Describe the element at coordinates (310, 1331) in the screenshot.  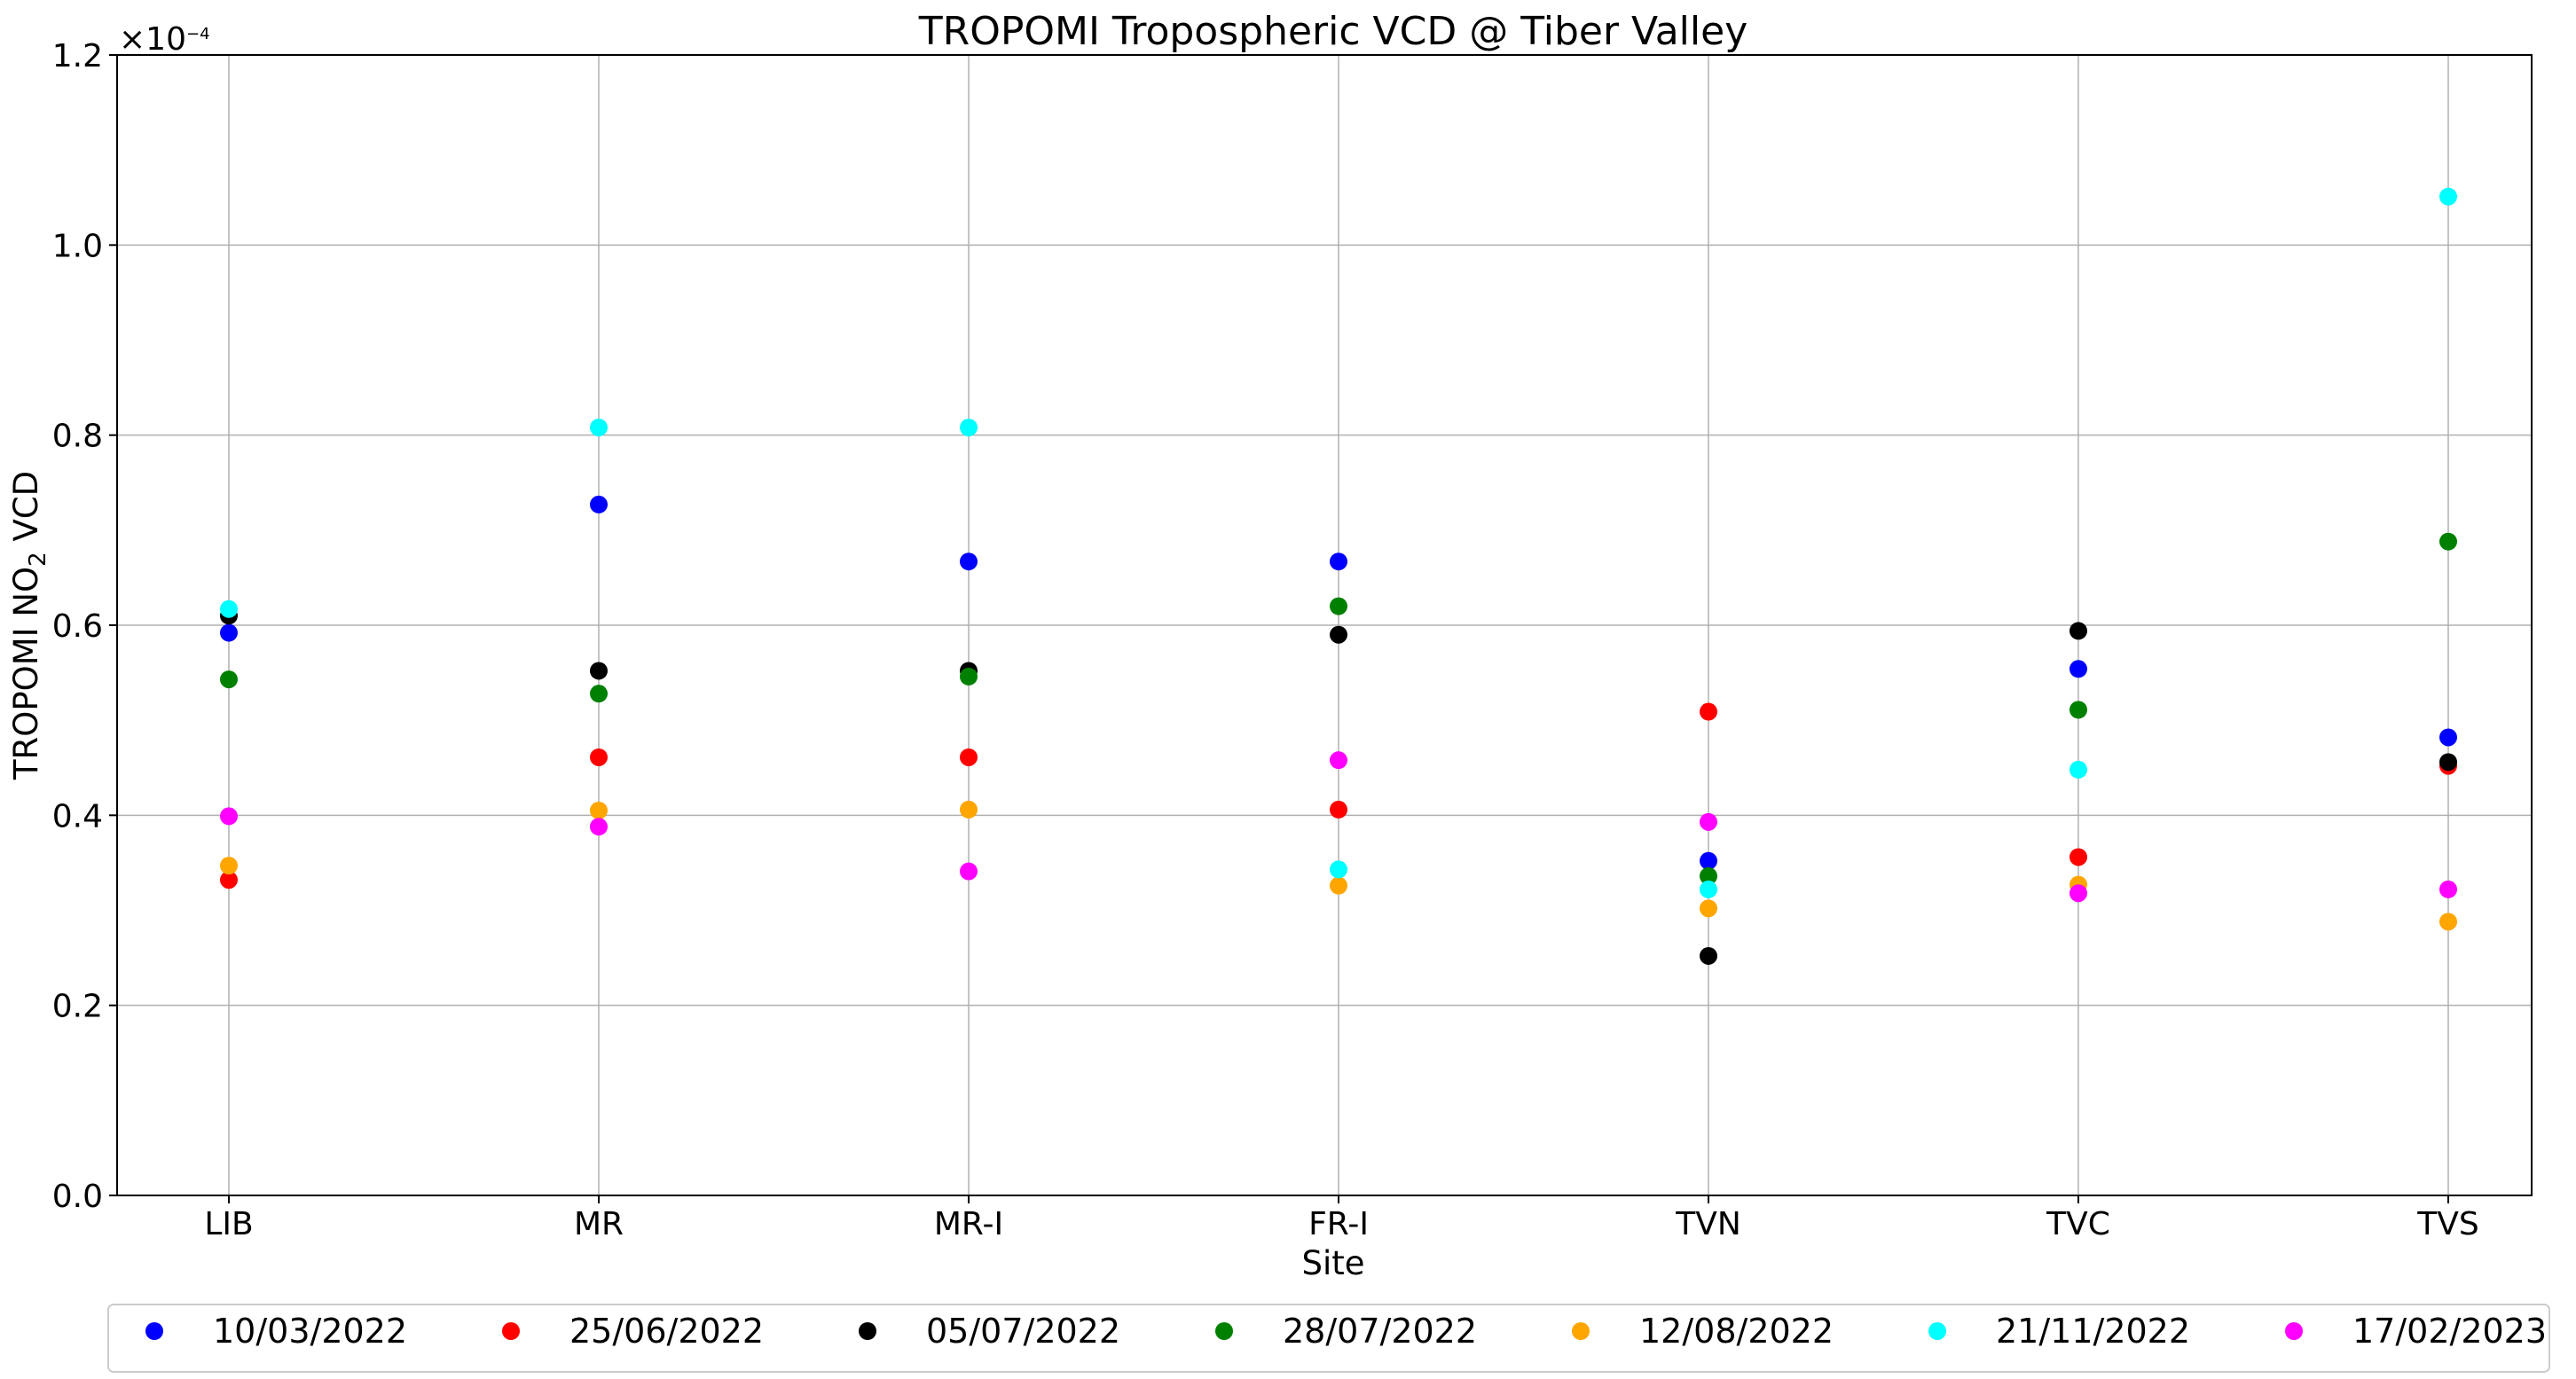
I see `legend-label: 10/03/2022` at that location.